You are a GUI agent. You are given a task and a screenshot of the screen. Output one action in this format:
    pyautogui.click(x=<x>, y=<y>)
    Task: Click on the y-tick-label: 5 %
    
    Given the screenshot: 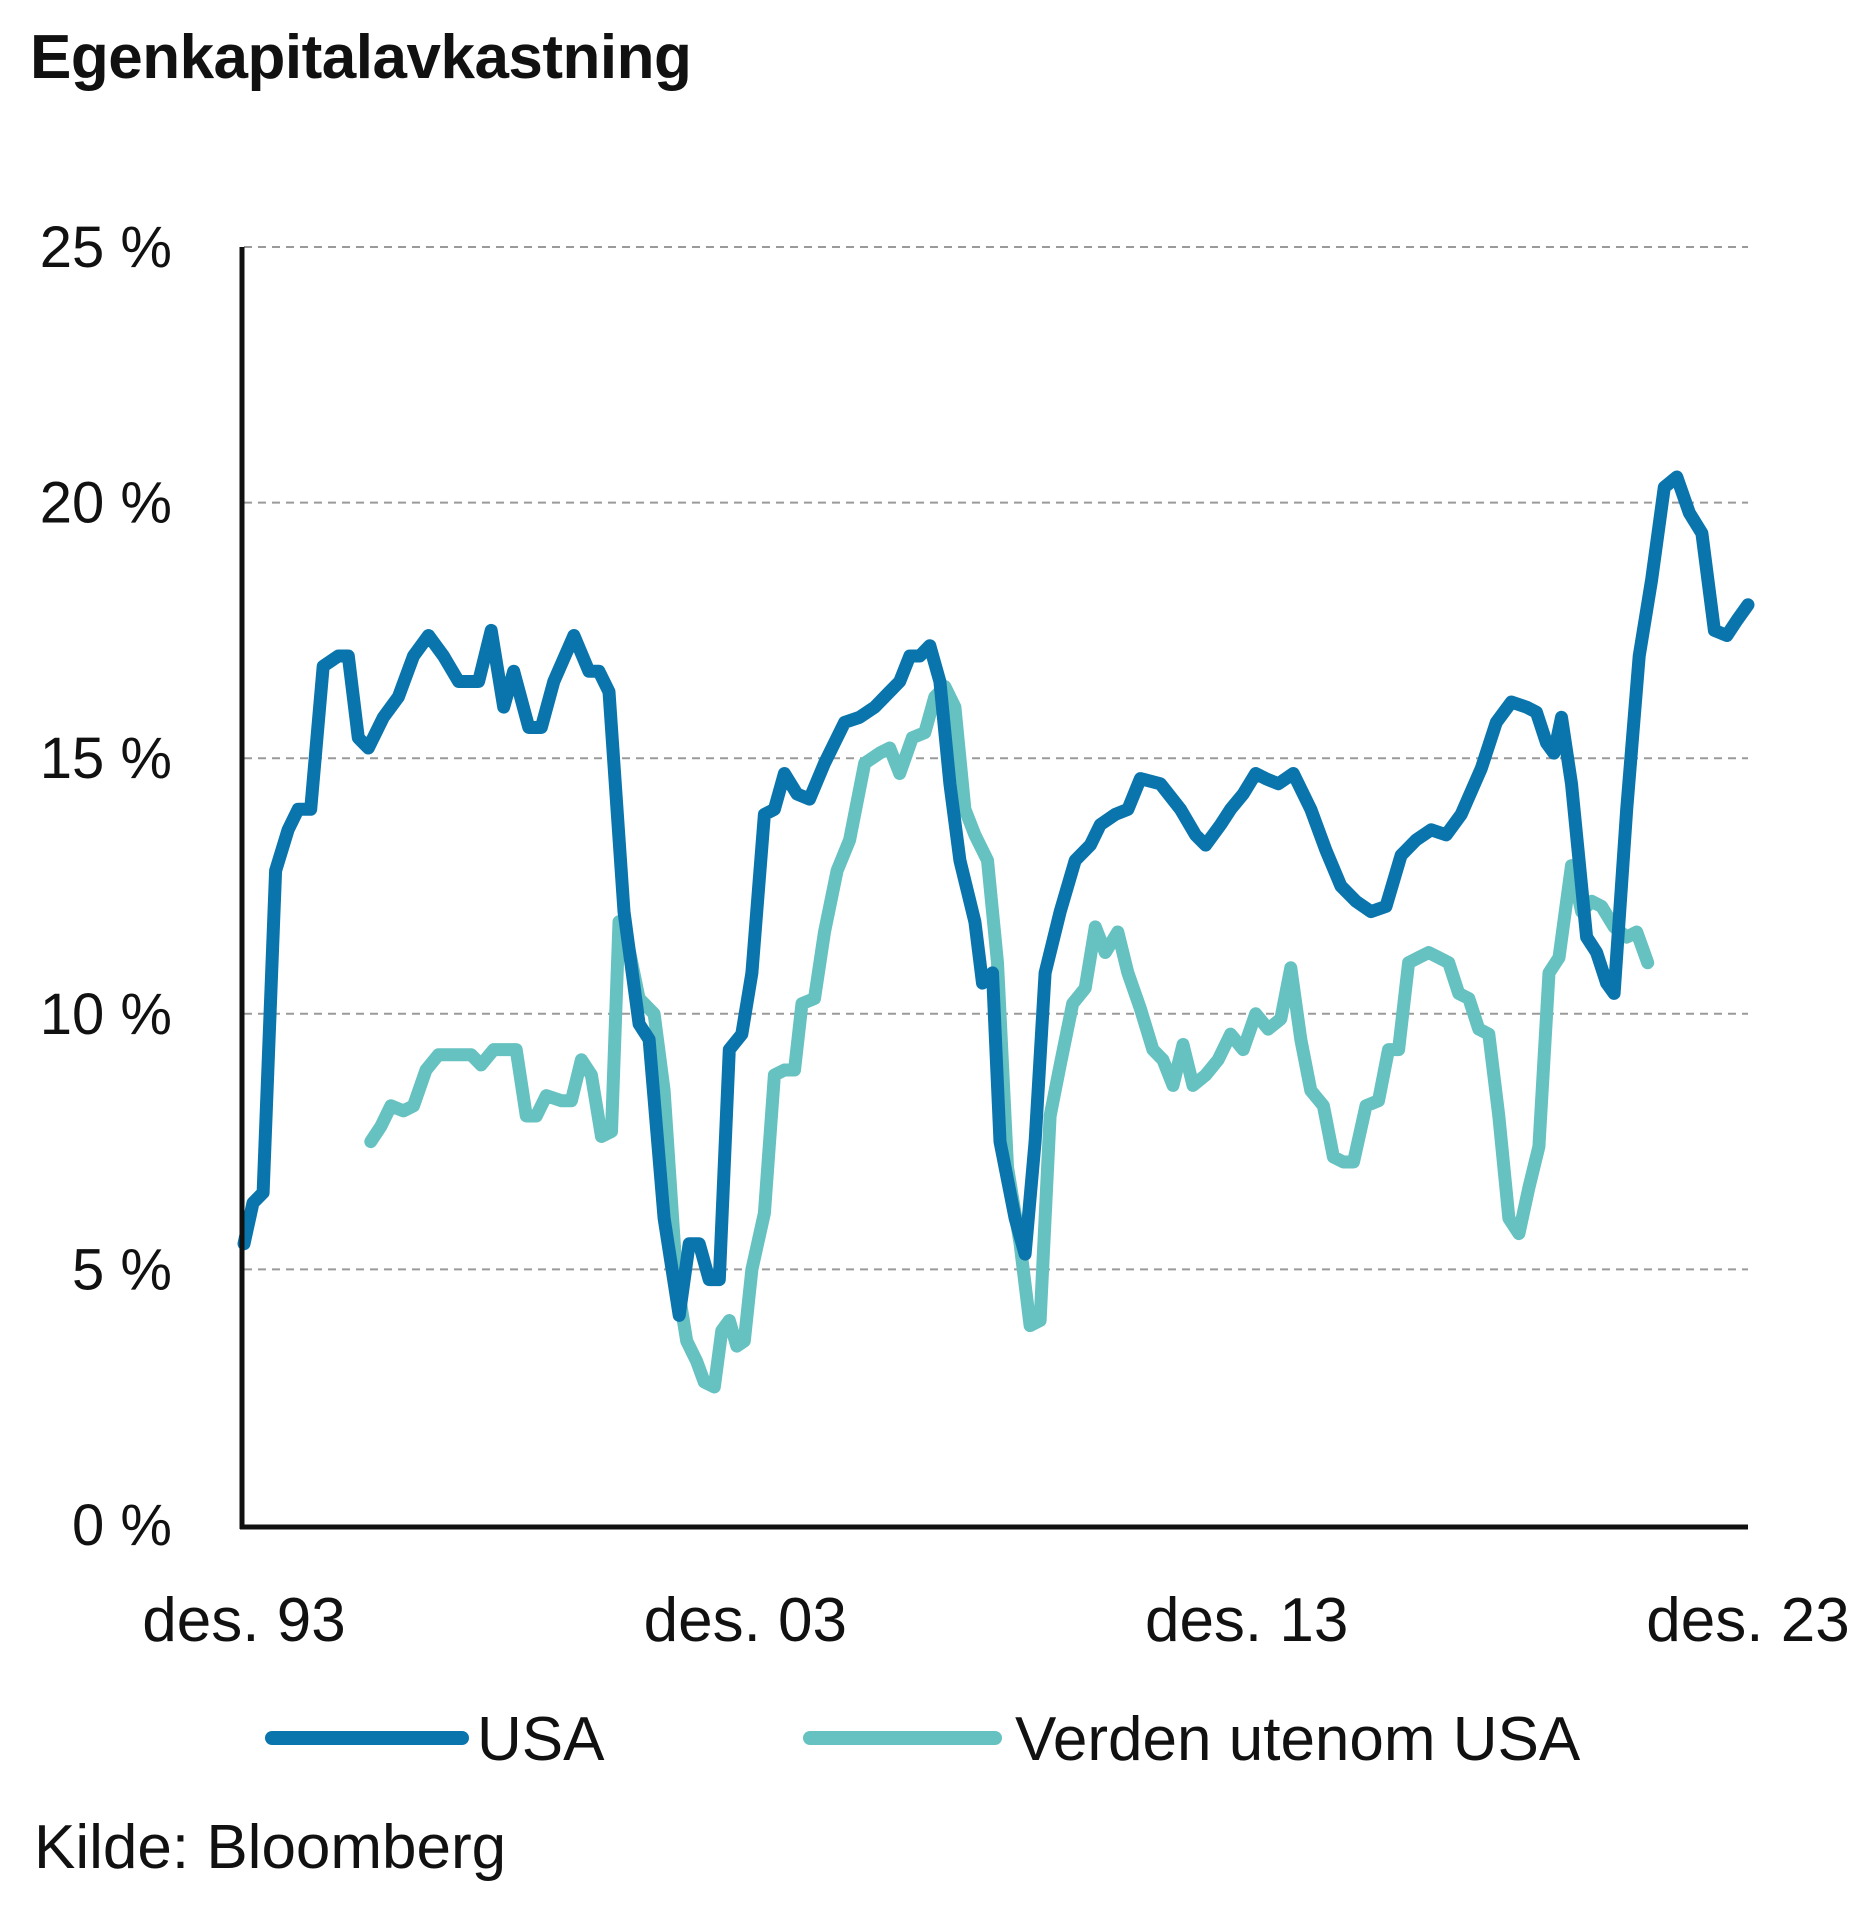 What is the action you would take?
    pyautogui.click(x=122, y=1269)
    